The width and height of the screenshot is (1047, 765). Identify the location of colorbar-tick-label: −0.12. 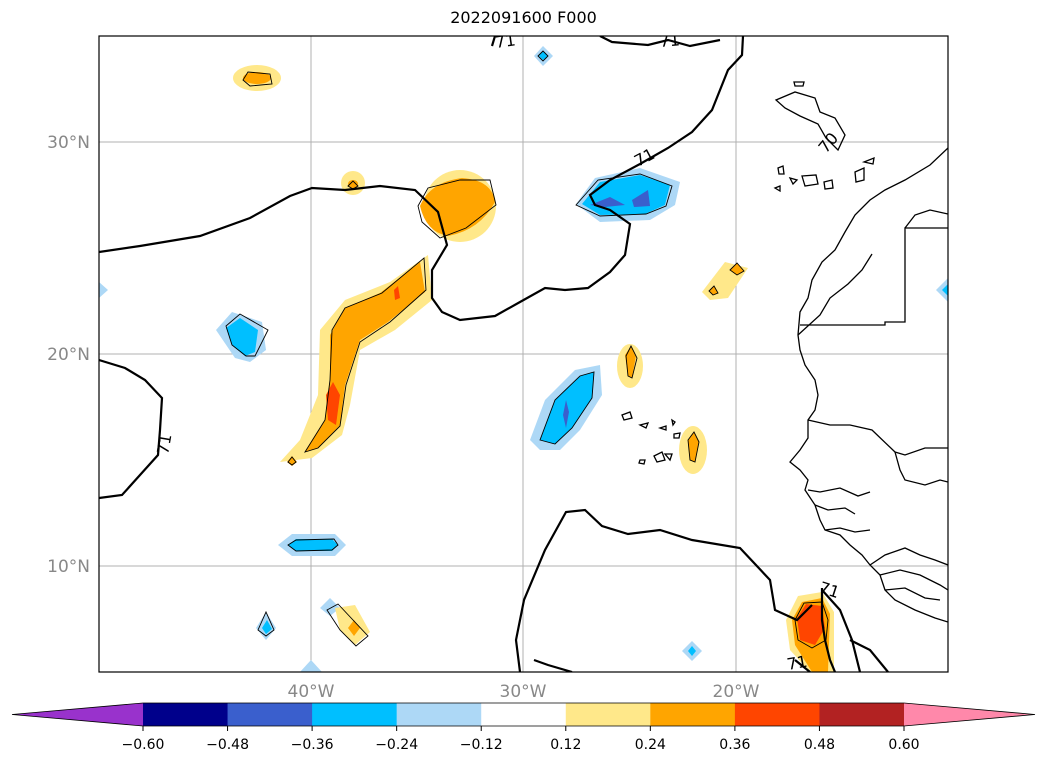
(481, 745).